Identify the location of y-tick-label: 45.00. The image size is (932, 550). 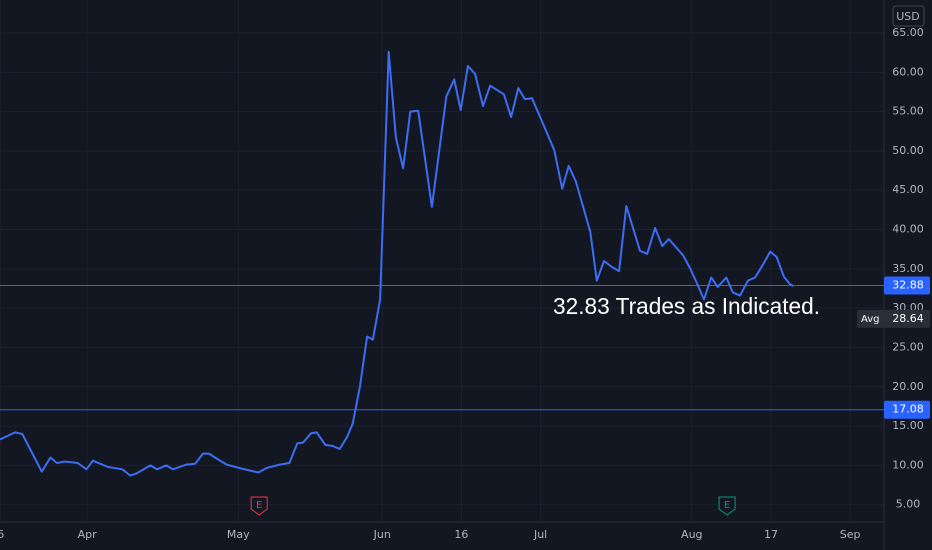
(908, 189).